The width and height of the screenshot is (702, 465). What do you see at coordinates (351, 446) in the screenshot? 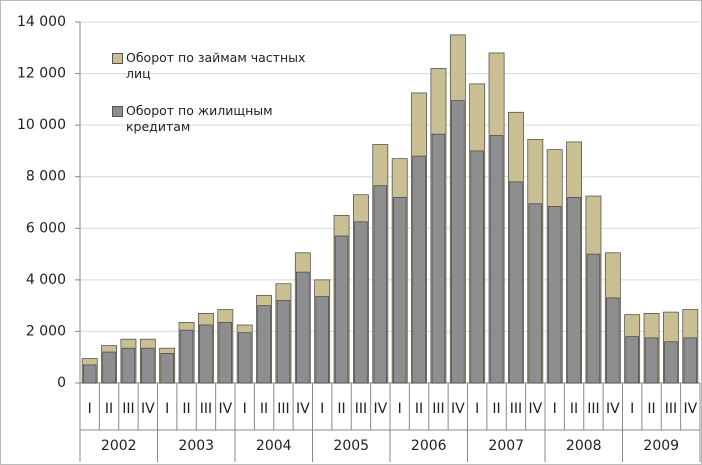
I see `group-label: 2005` at bounding box center [351, 446].